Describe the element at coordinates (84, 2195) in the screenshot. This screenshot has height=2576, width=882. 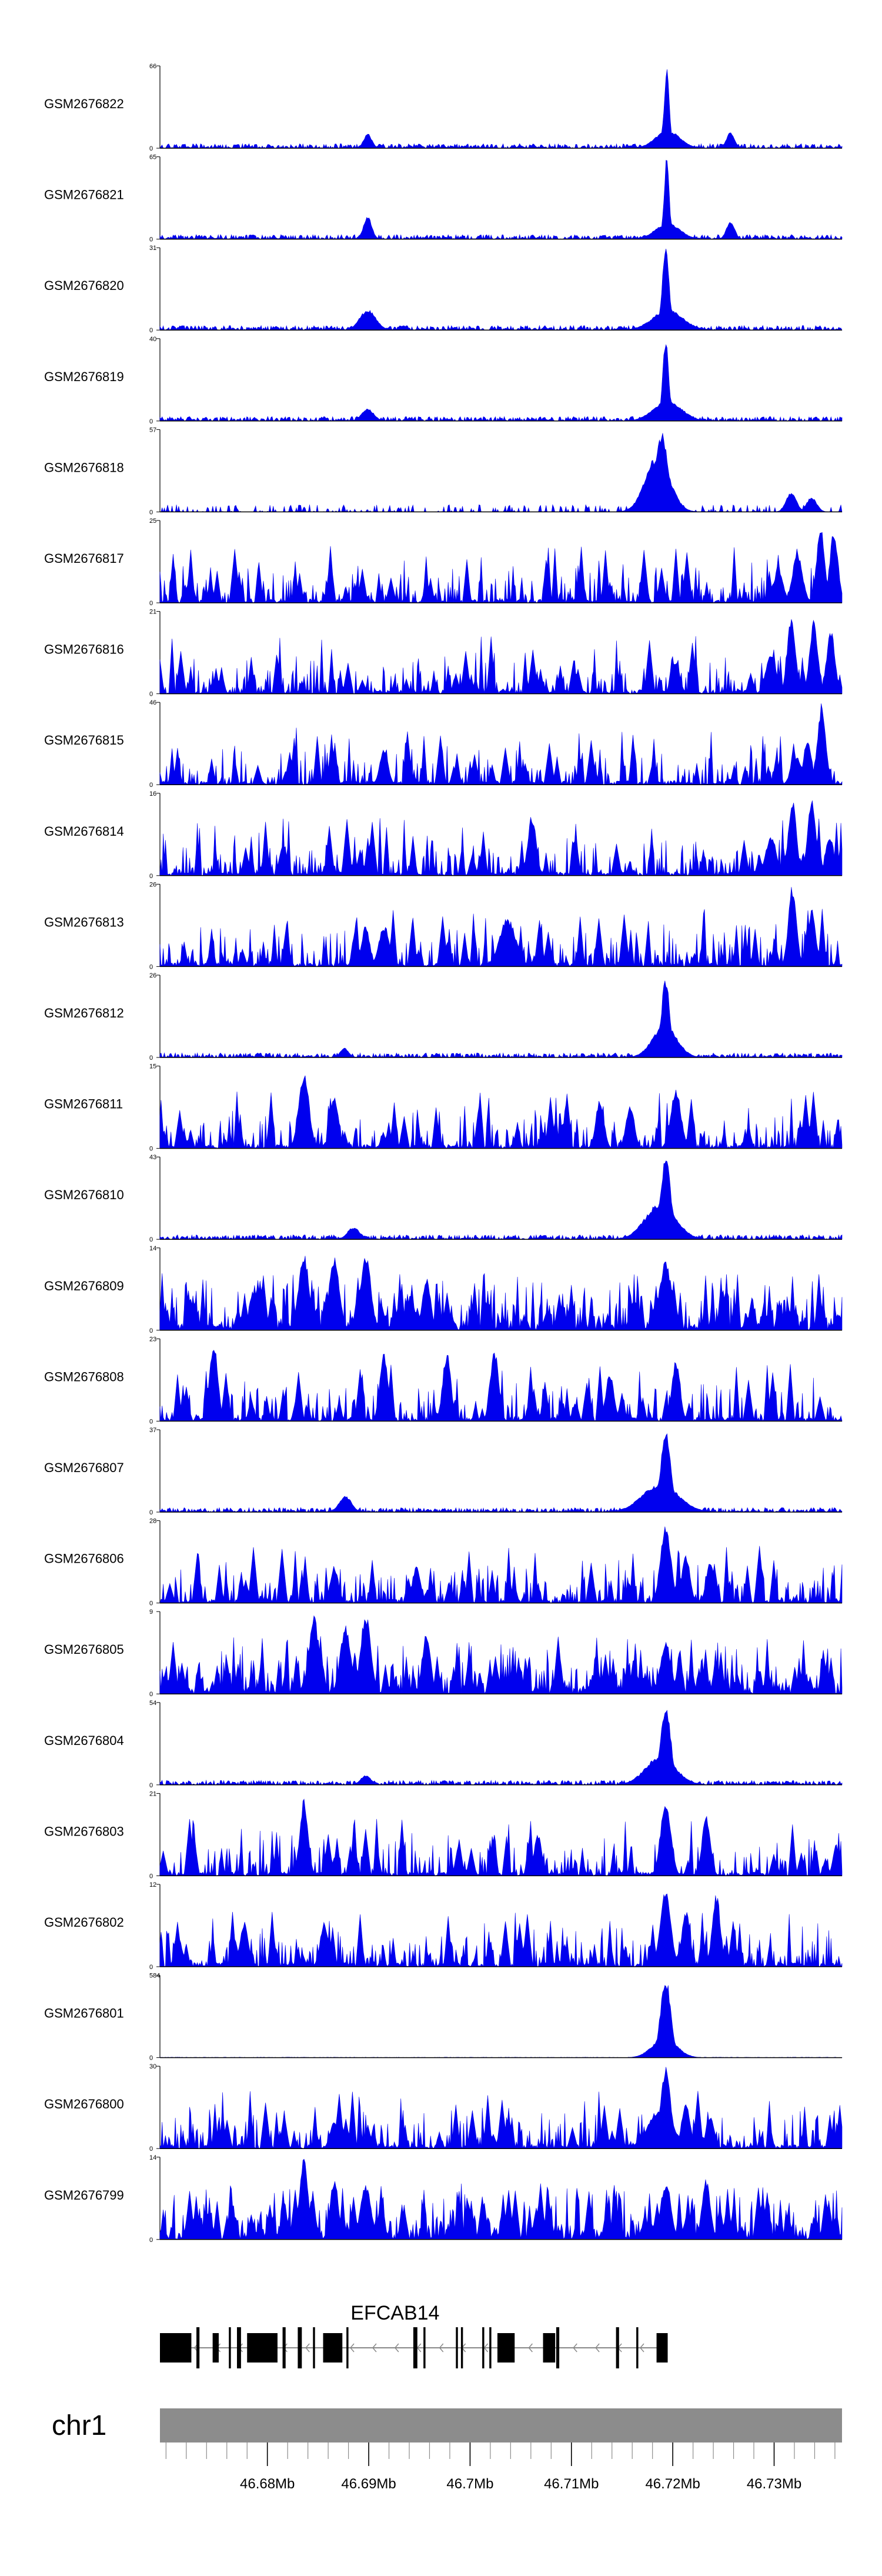
I see `track-label: GSM2676799` at that location.